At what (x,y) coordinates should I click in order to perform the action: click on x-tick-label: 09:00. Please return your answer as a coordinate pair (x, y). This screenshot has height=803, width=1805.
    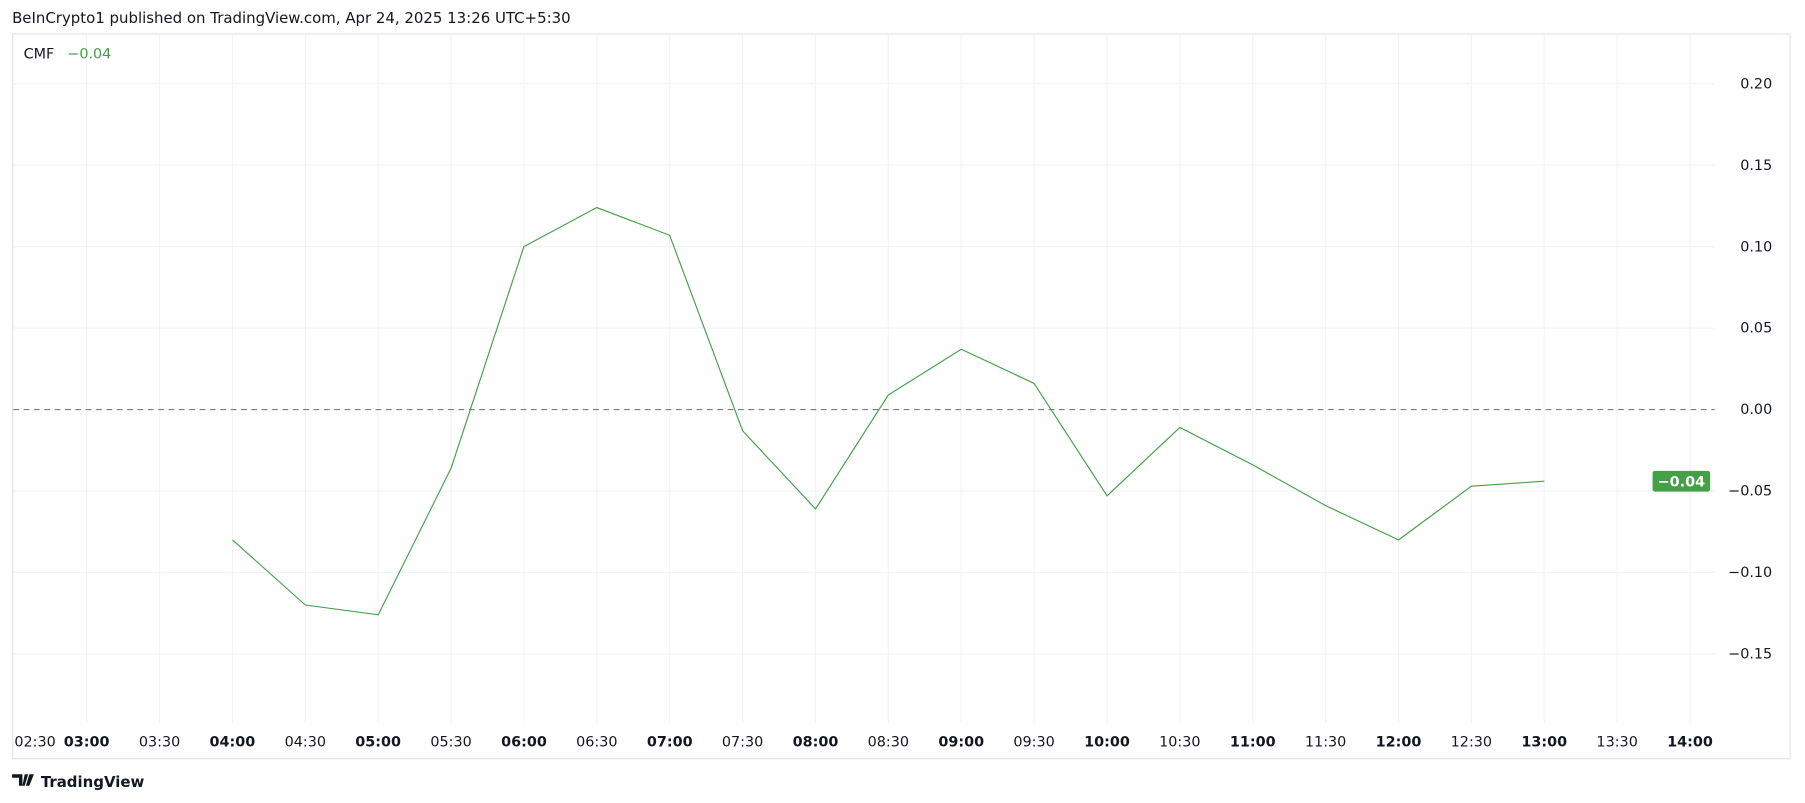
    Looking at the image, I should click on (961, 743).